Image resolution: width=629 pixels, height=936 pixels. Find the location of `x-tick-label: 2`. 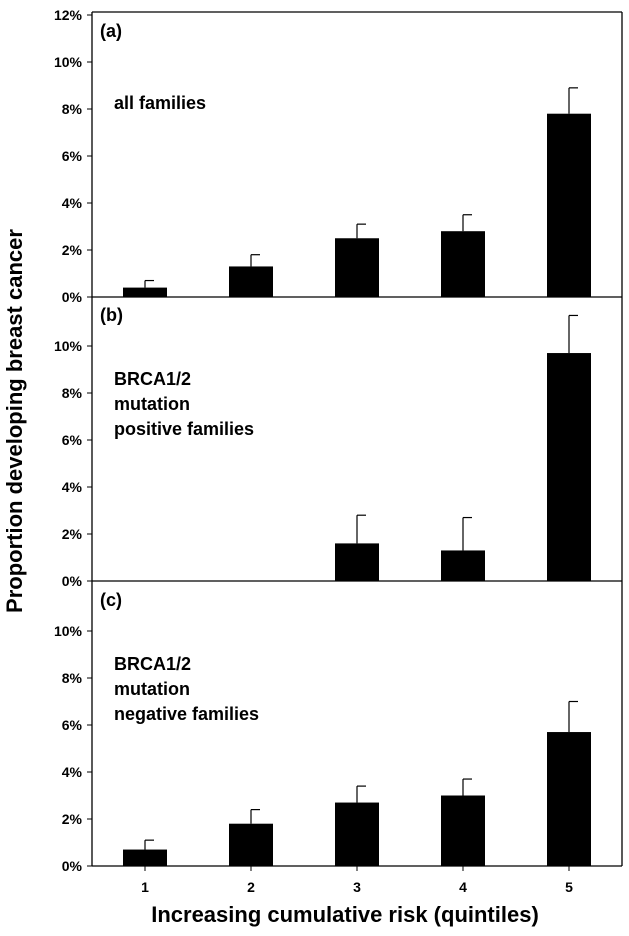

x-tick-label: 2 is located at coordinates (251, 887).